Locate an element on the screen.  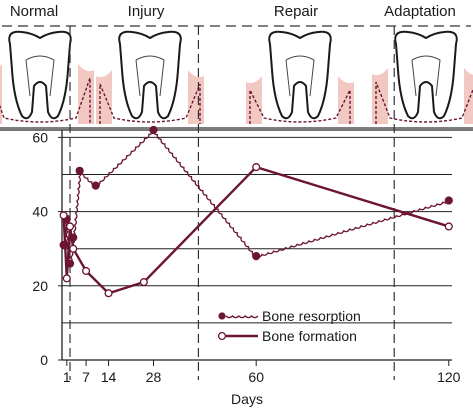
legend-line-resorption is located at coordinates (242, 317).